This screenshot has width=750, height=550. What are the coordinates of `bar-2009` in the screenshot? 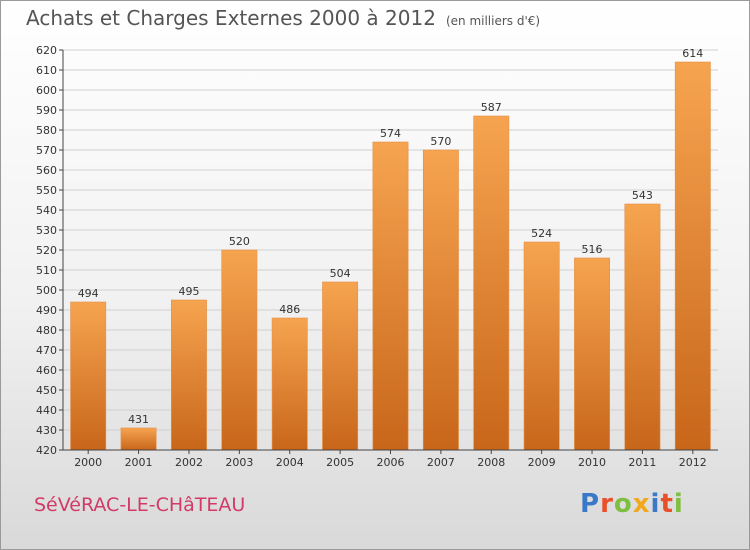 It's located at (541, 346).